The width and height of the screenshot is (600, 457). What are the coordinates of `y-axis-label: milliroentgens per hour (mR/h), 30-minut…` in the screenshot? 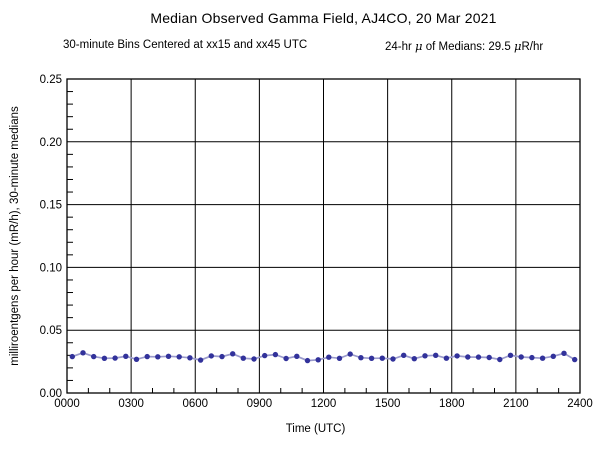 It's located at (15, 236).